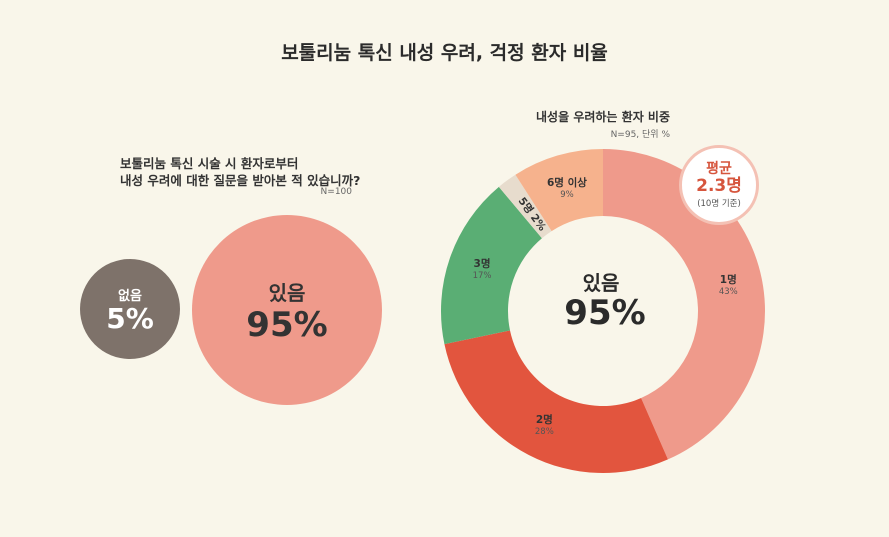 This screenshot has width=889, height=537. I want to click on question-line-2: 내성 우려에 대한 질문을 받아본 적 있습니까?, so click(240, 180).